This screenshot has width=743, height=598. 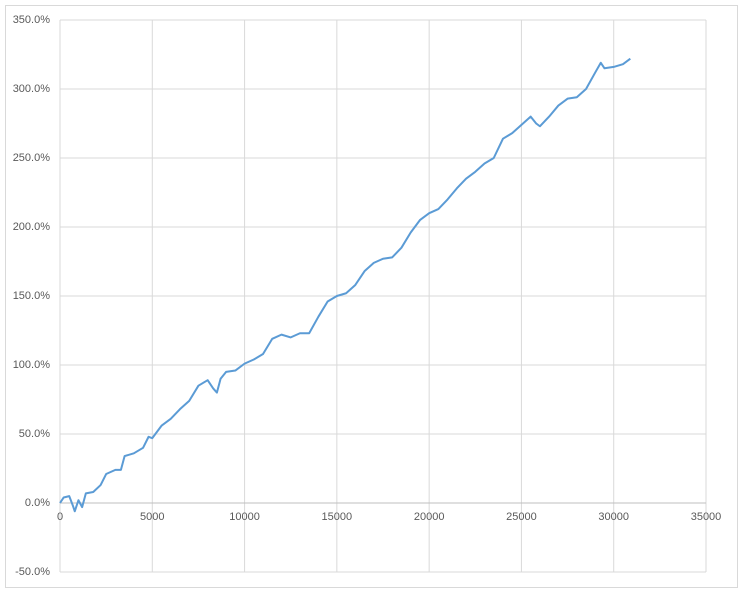 I want to click on y-tick-label: 350.0%, so click(x=32, y=20).